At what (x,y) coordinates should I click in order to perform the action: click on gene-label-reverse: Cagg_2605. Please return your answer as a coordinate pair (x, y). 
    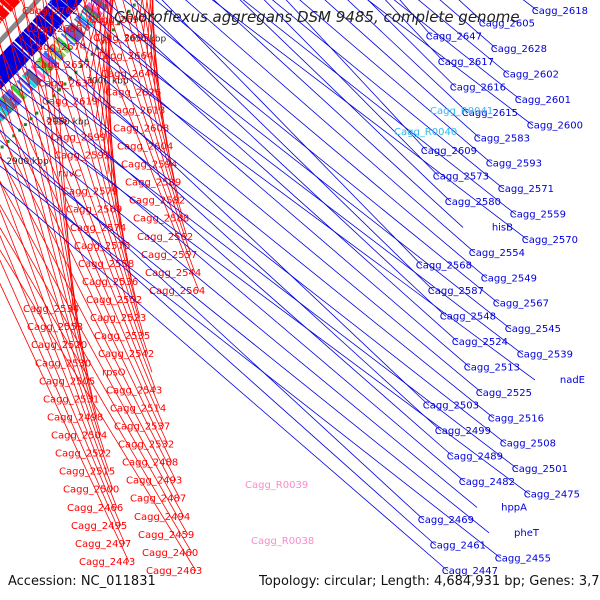
    Looking at the image, I should click on (507, 24).